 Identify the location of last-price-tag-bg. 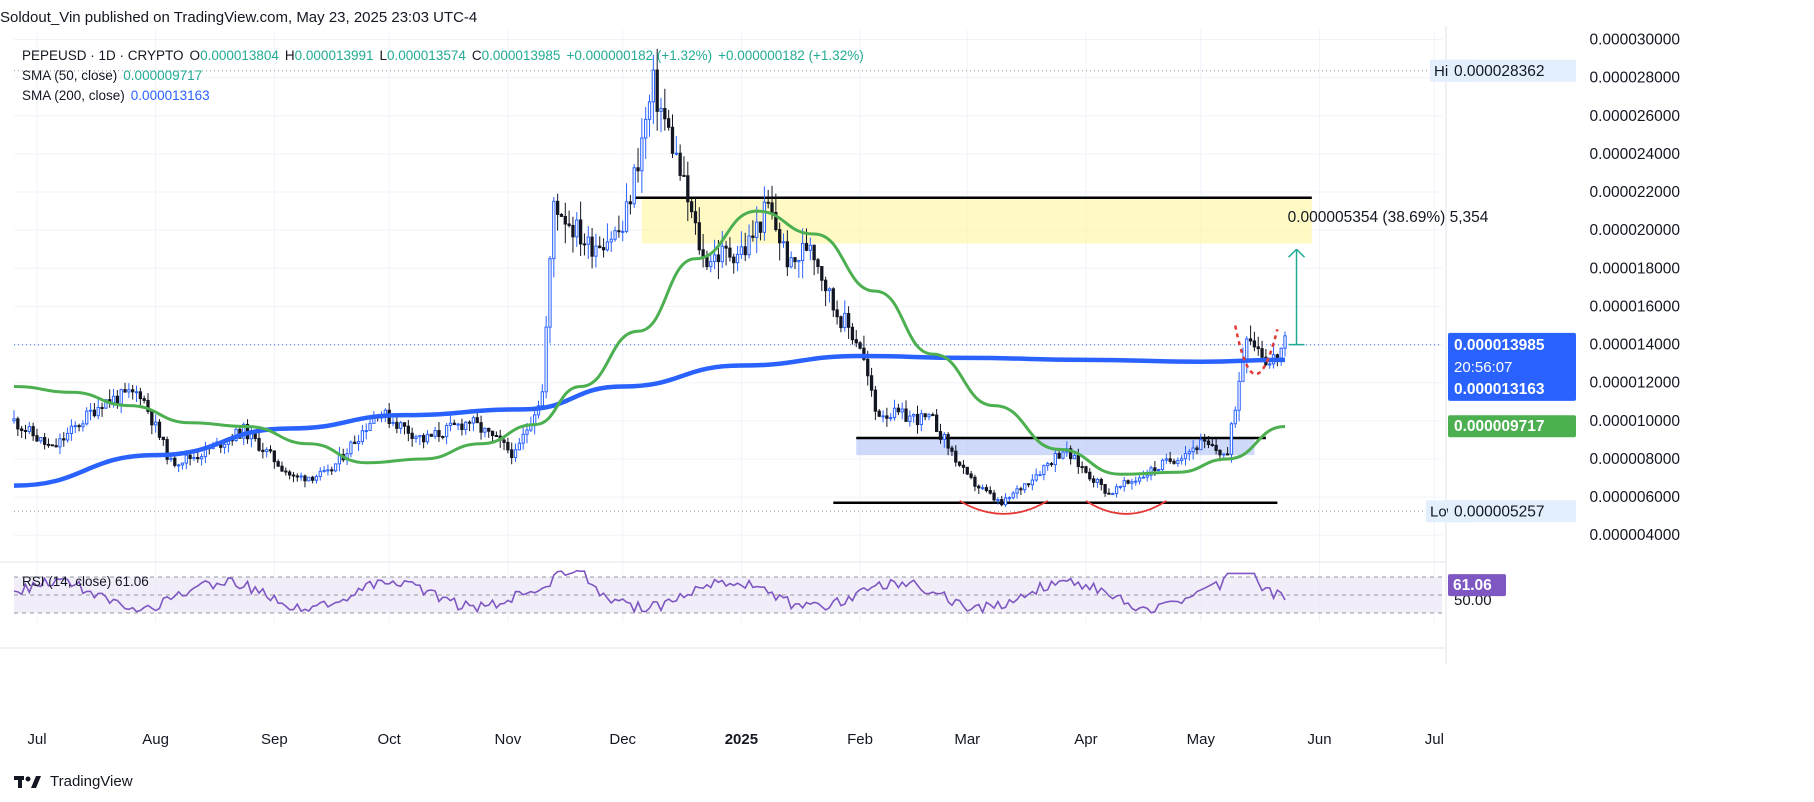
(1512, 366).